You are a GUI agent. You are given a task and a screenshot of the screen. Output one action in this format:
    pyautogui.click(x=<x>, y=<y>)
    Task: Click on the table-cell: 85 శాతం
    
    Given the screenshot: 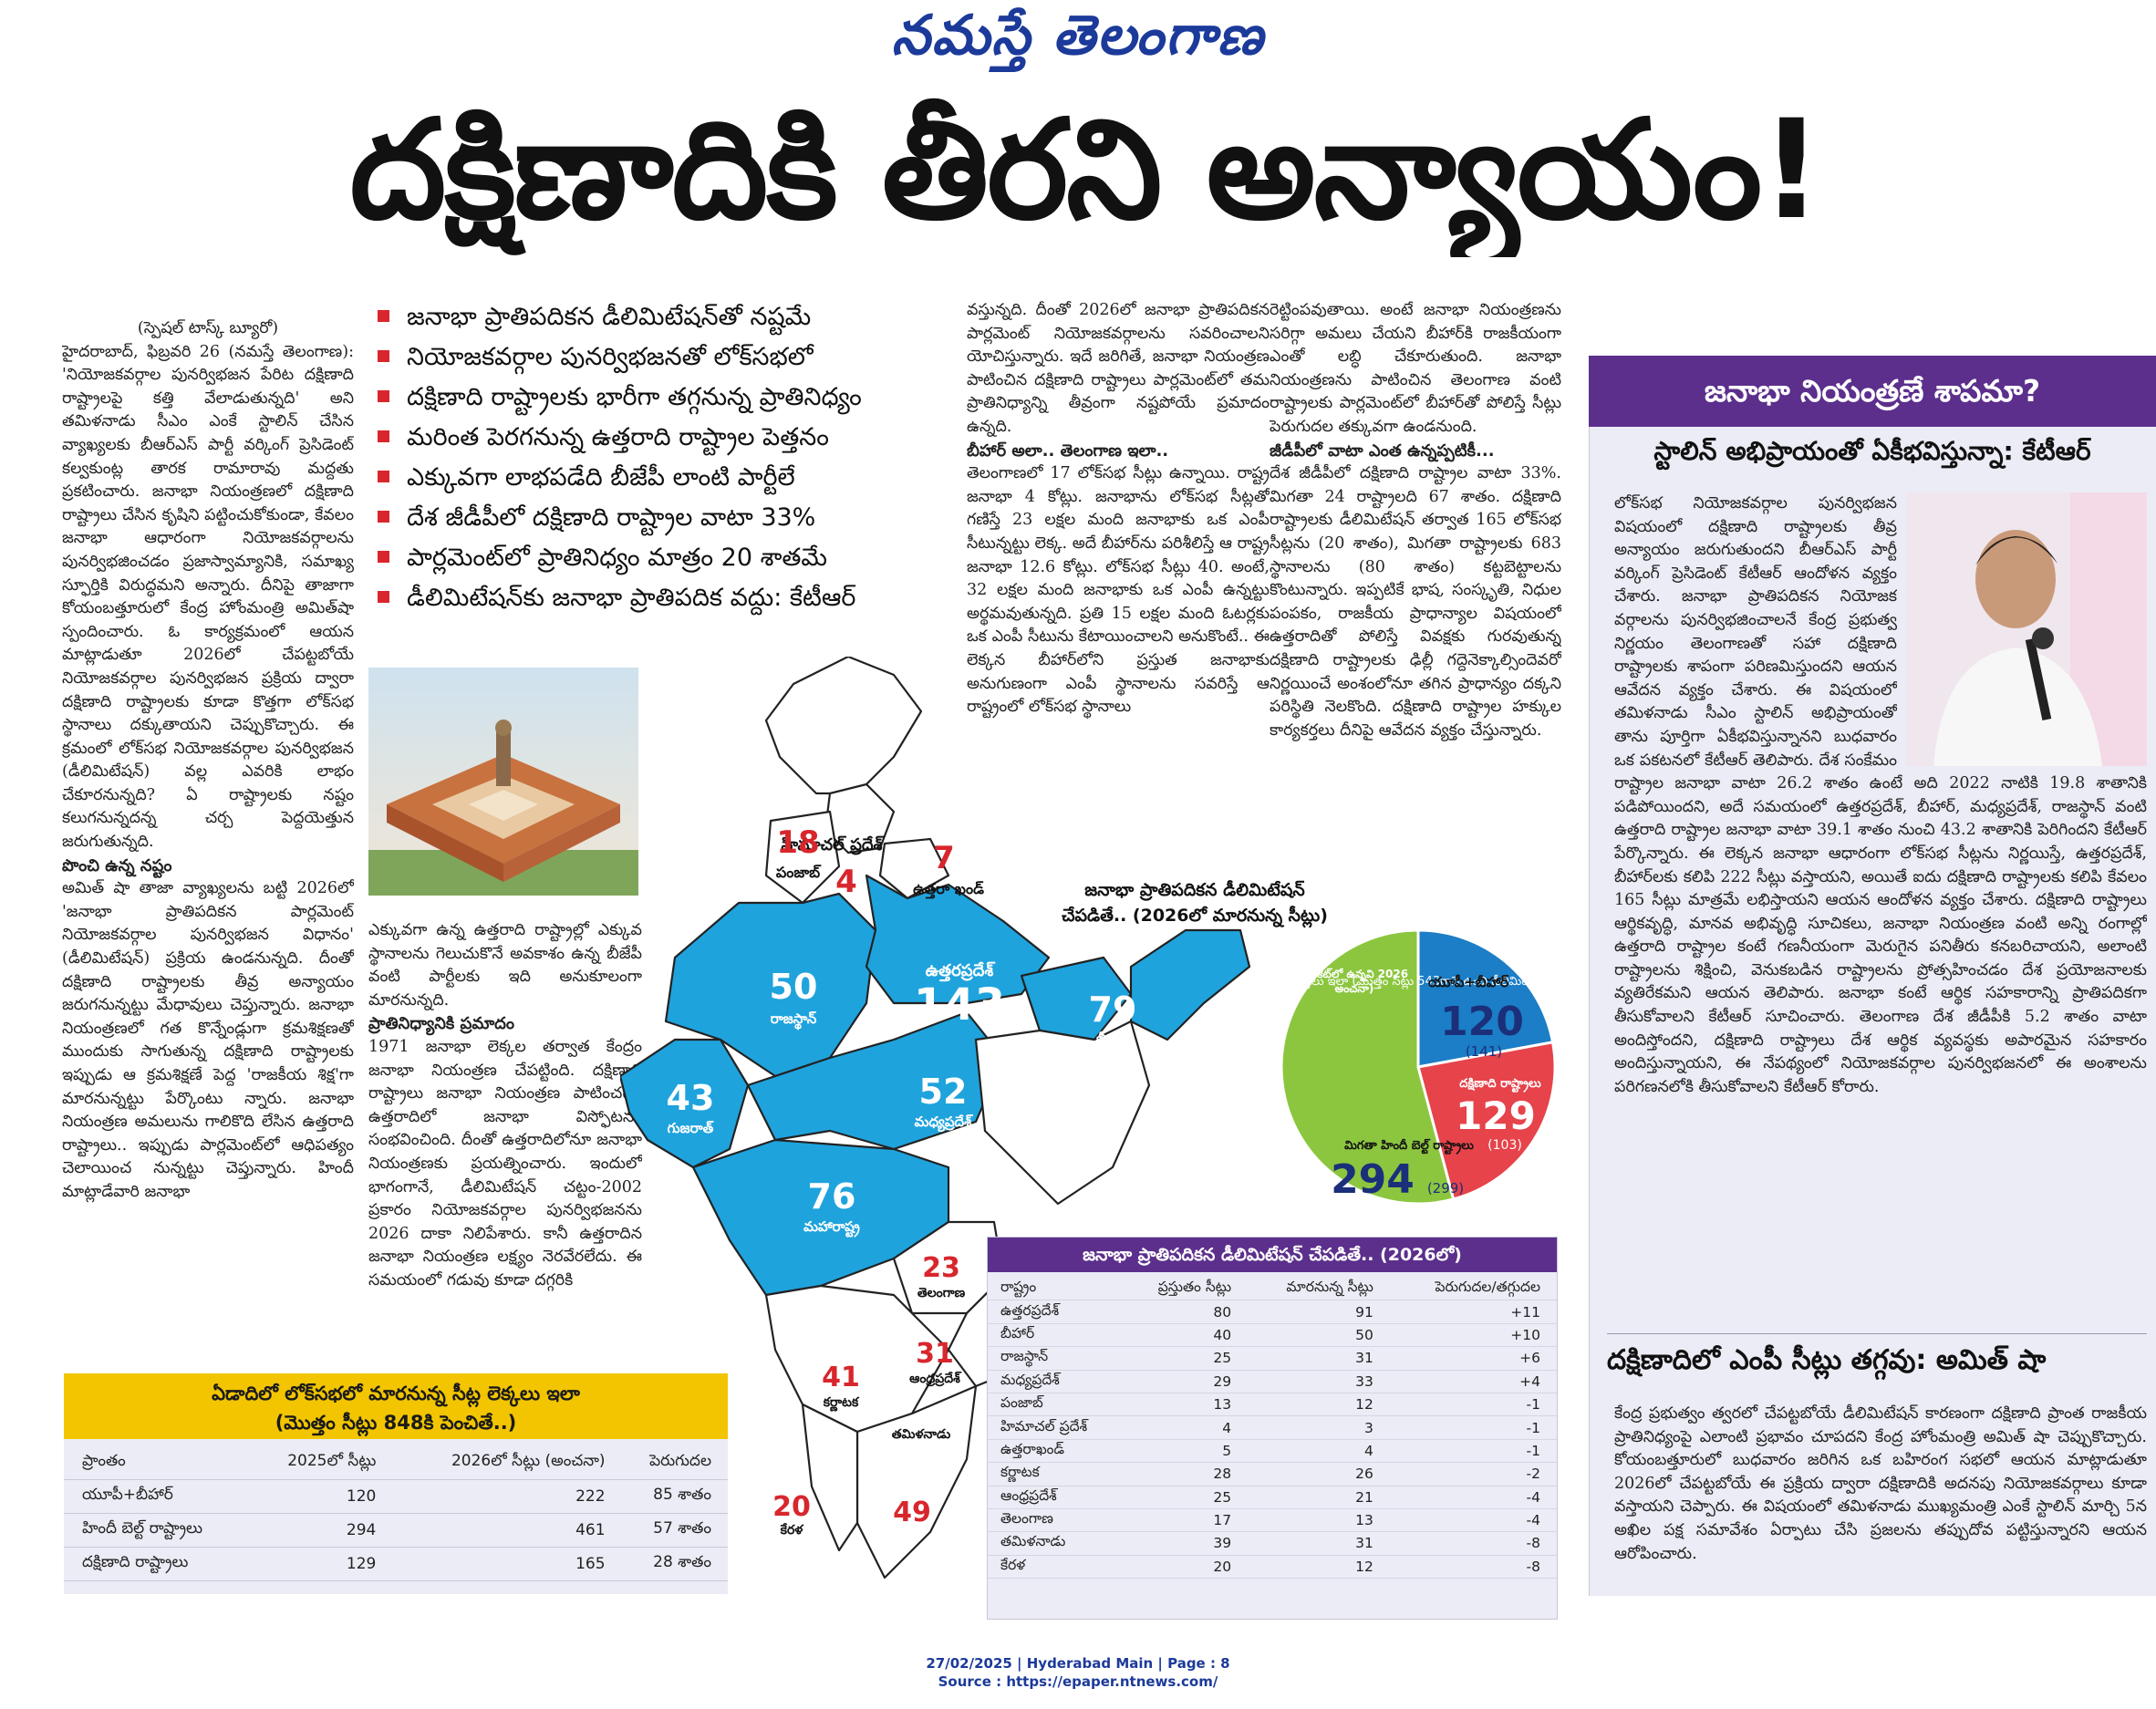 What is the action you would take?
    pyautogui.click(x=674, y=1496)
    